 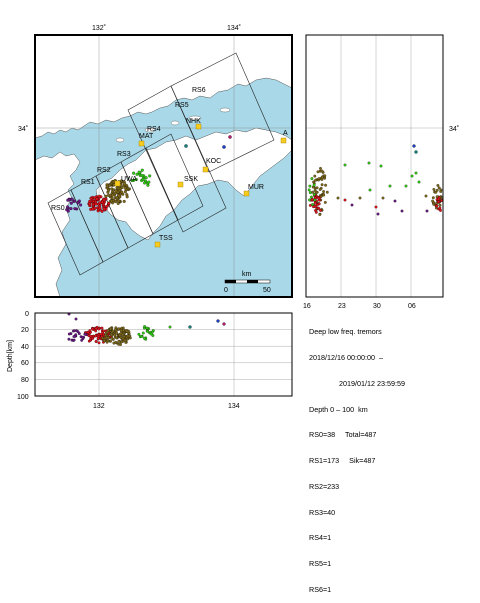 What do you see at coordinates (191, 179) in the screenshot?
I see `station-label-ssk: SSK` at bounding box center [191, 179].